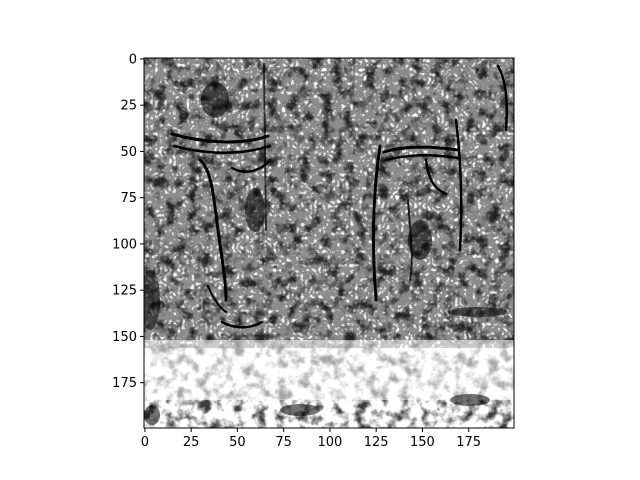  Describe the element at coordinates (124, 337) in the screenshot. I see `y-tick-label: 150` at that location.